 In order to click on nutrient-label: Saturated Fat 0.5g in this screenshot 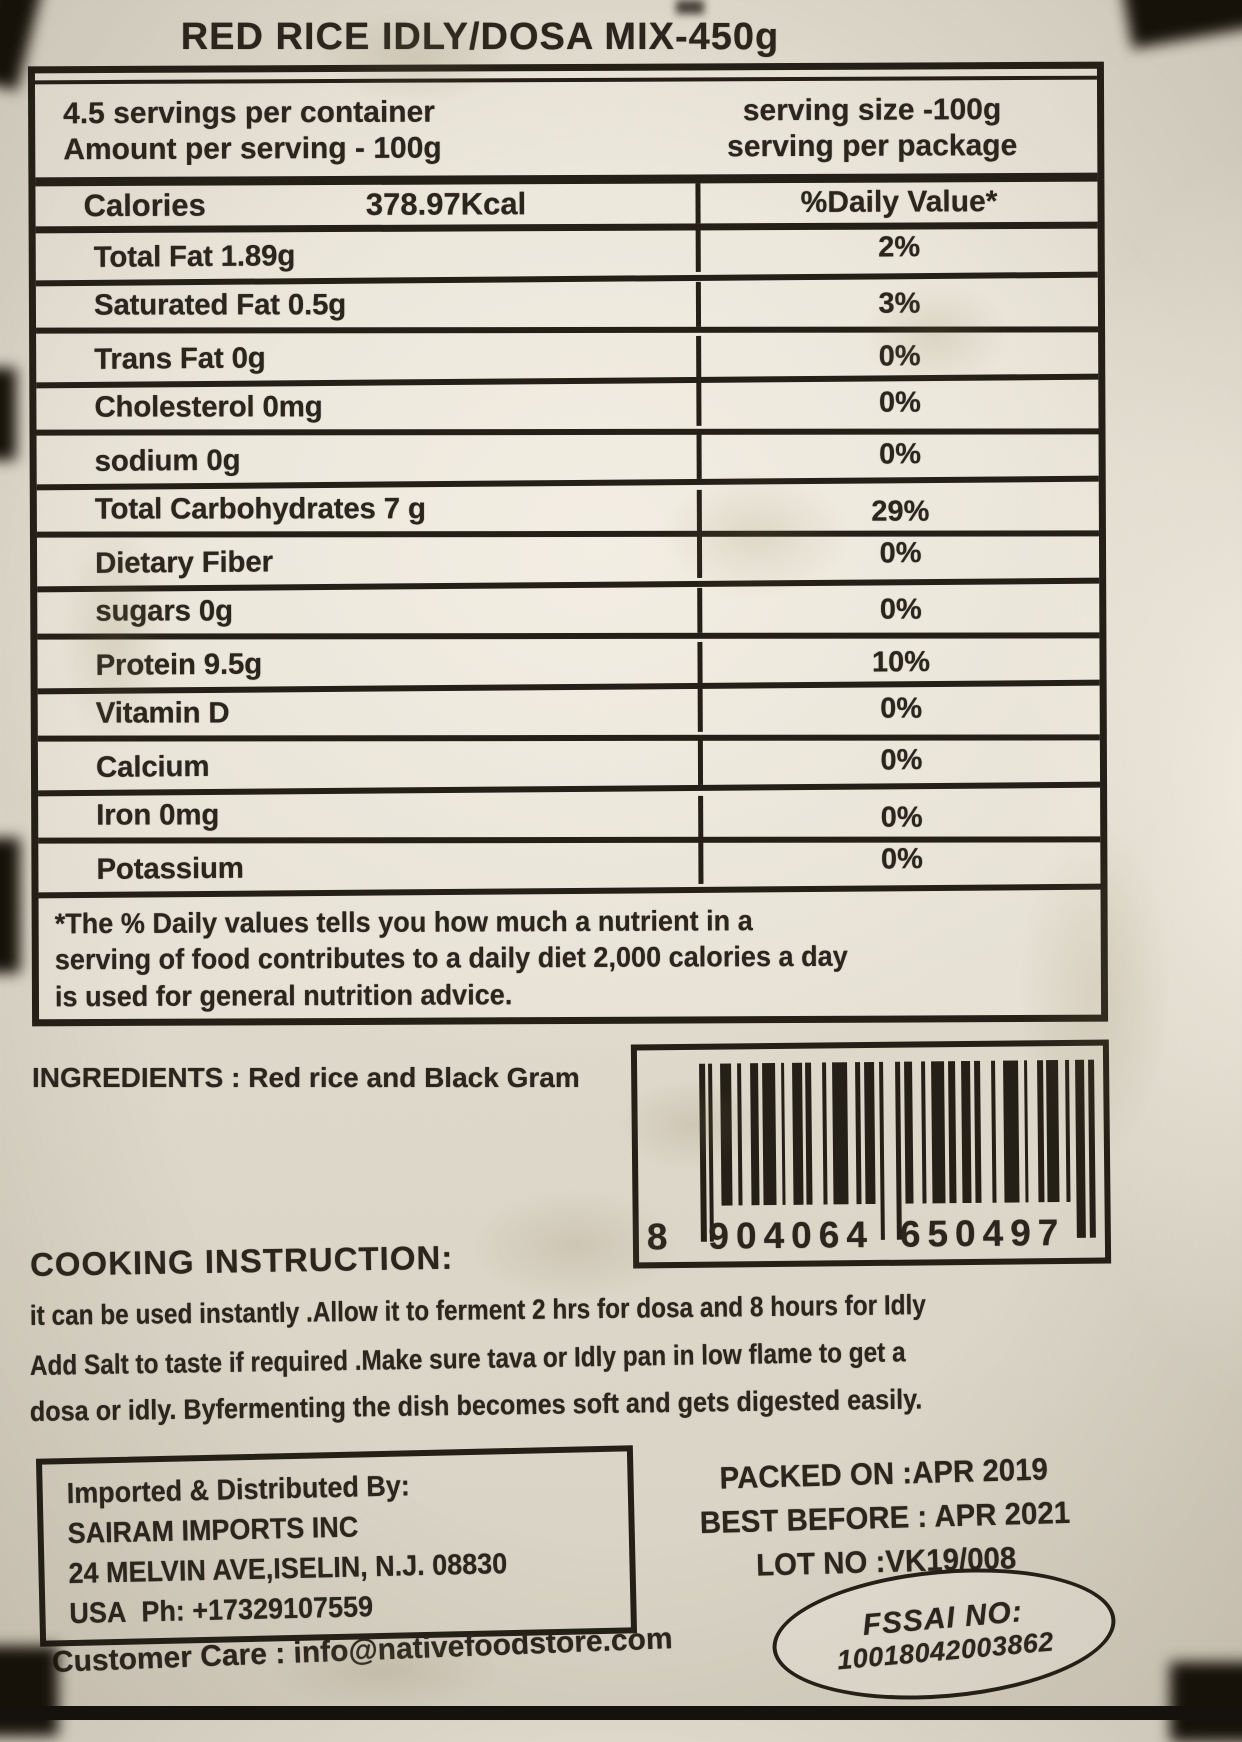, I will do `click(220, 304)`.